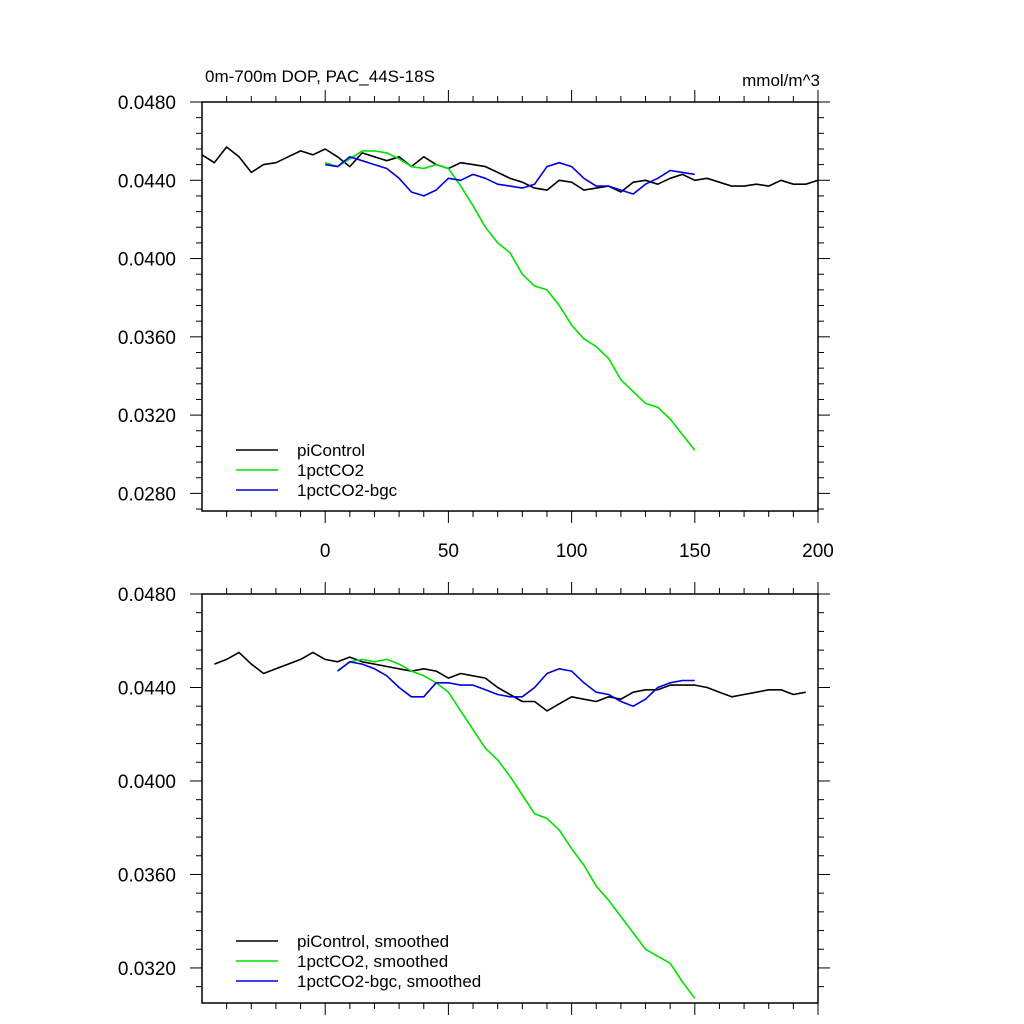  I want to click on x-tick-label: 200, so click(818, 551).